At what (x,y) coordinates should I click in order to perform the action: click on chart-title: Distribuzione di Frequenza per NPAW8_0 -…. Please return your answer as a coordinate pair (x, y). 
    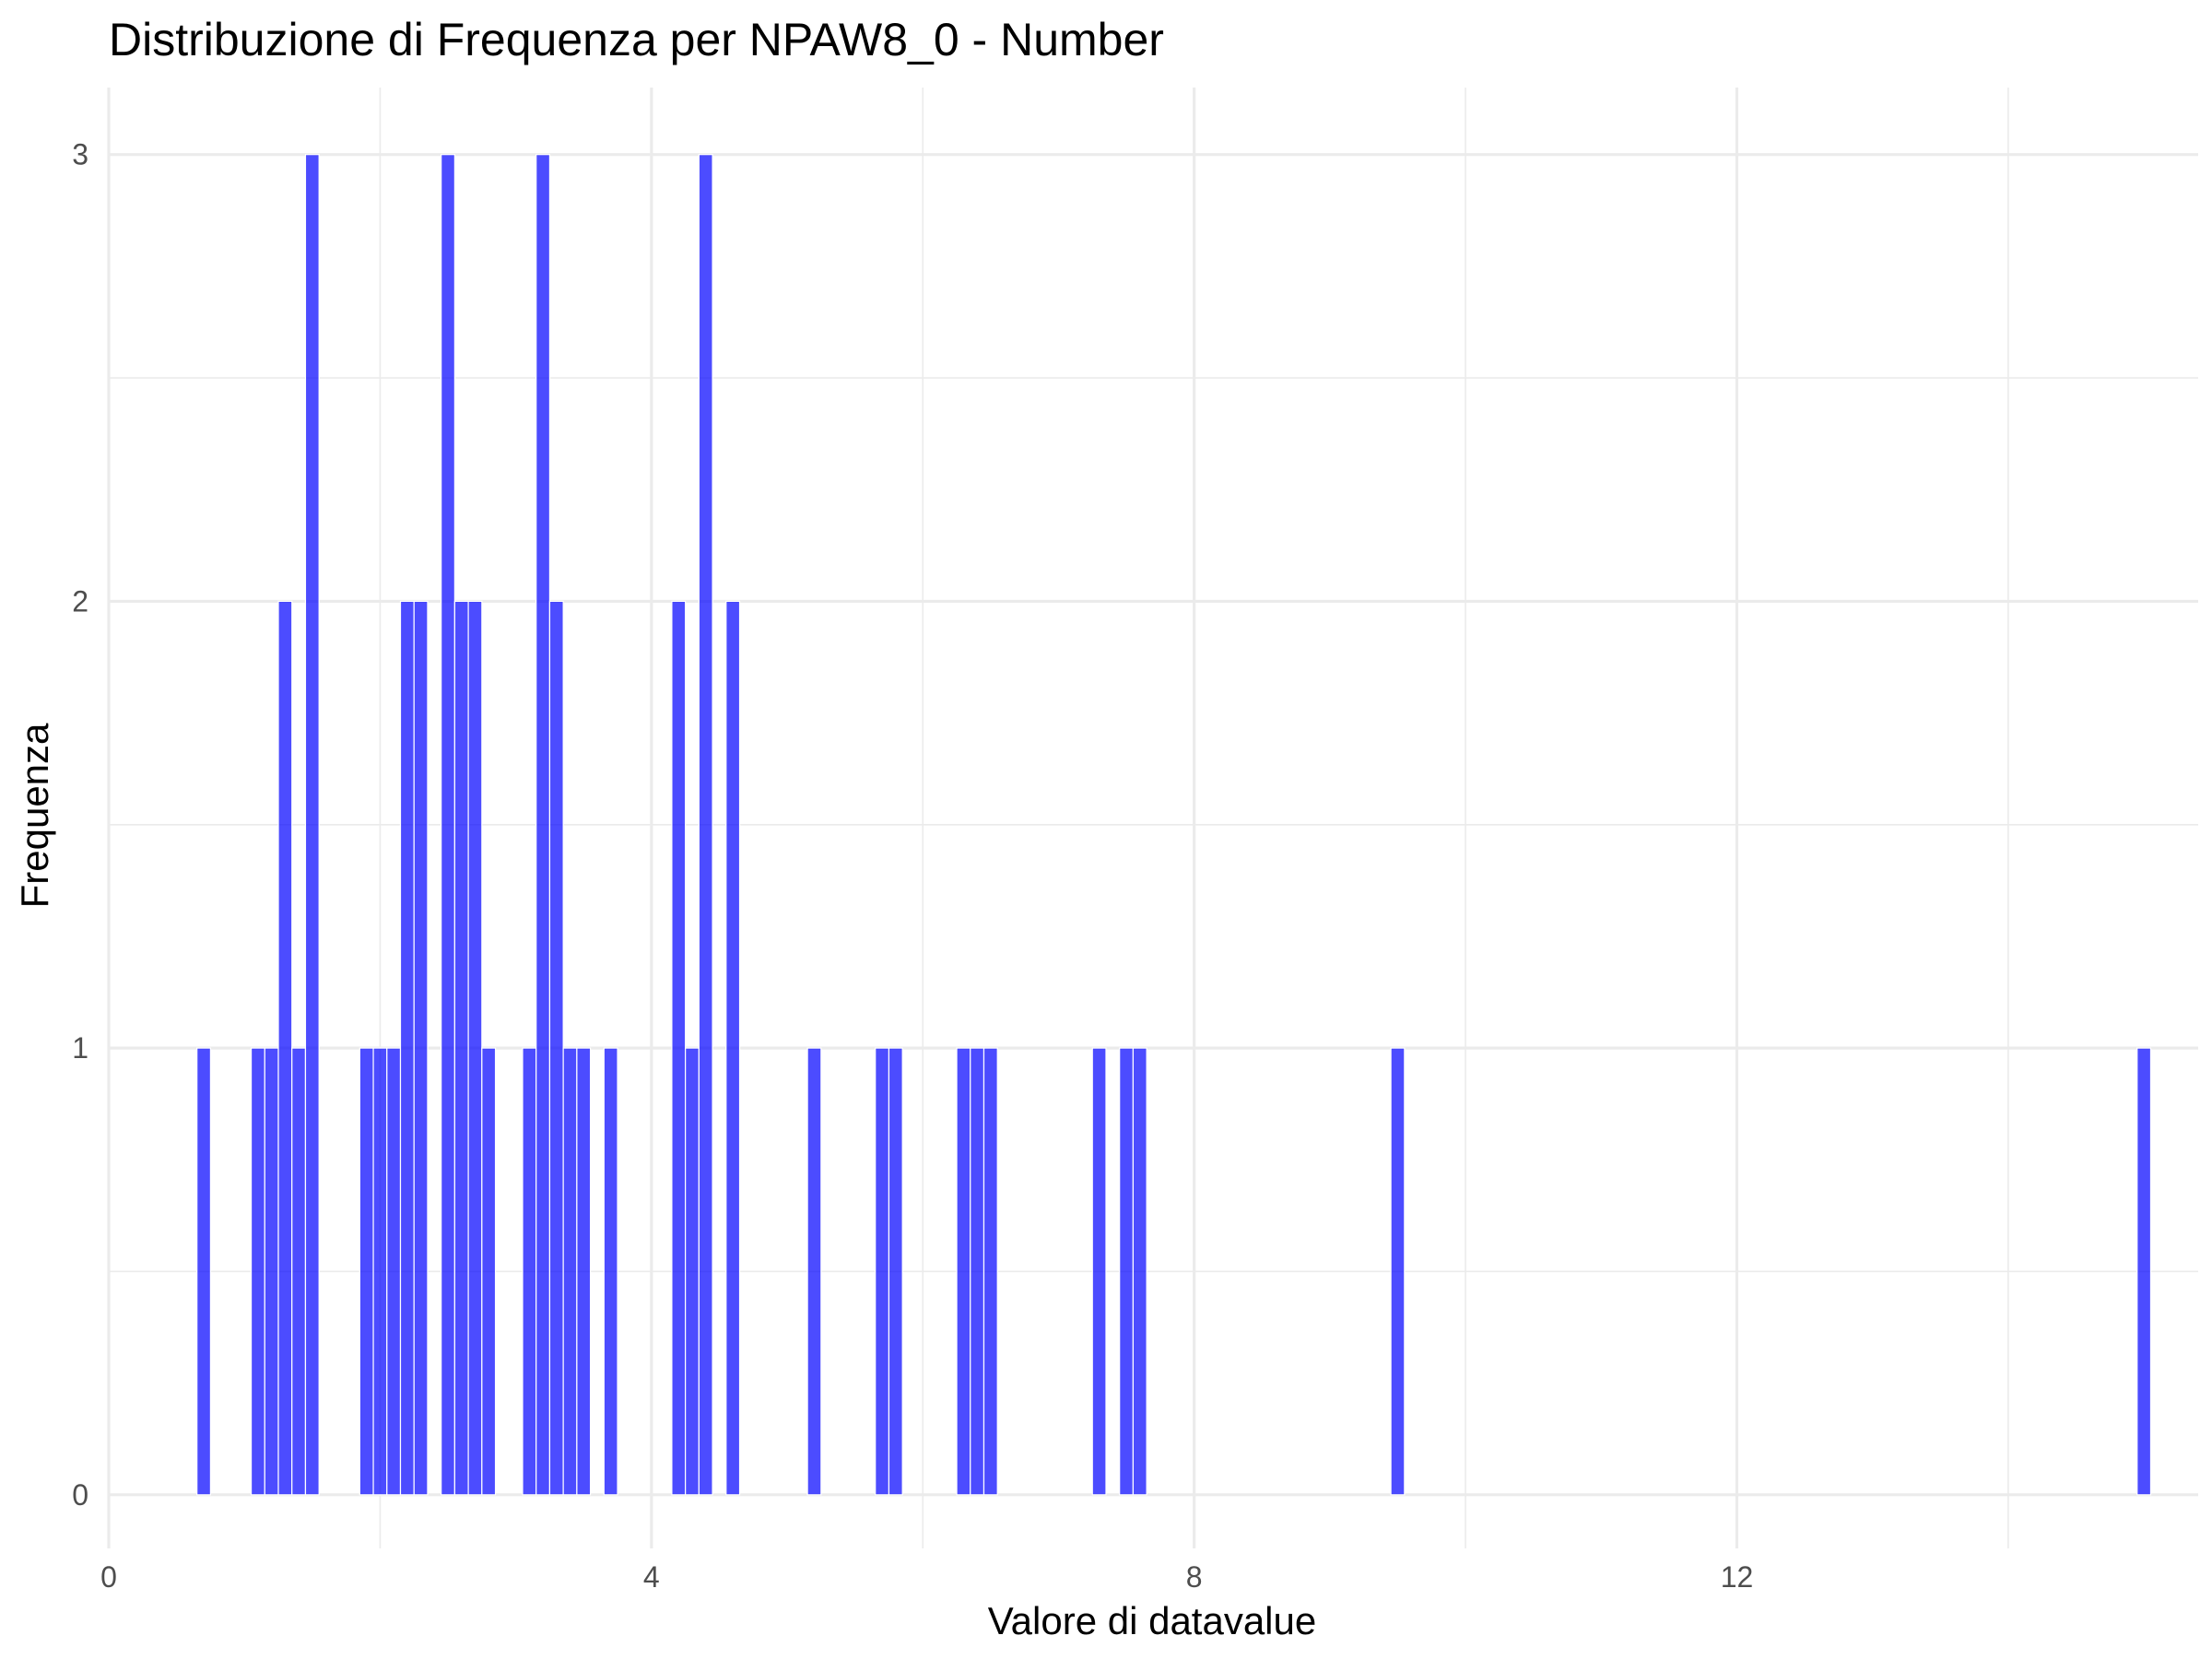
    Looking at the image, I should click on (636, 39).